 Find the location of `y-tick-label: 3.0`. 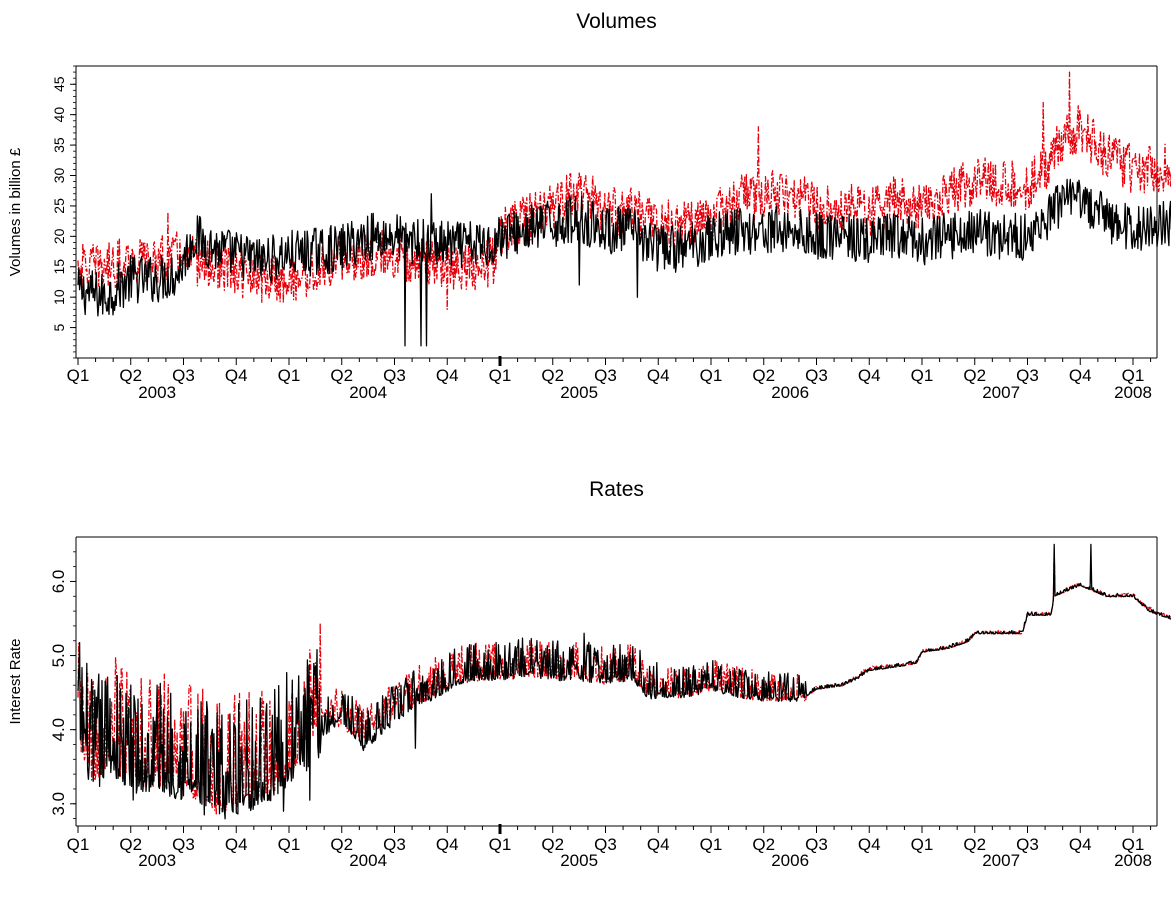

y-tick-label: 3.0 is located at coordinates (58, 804).